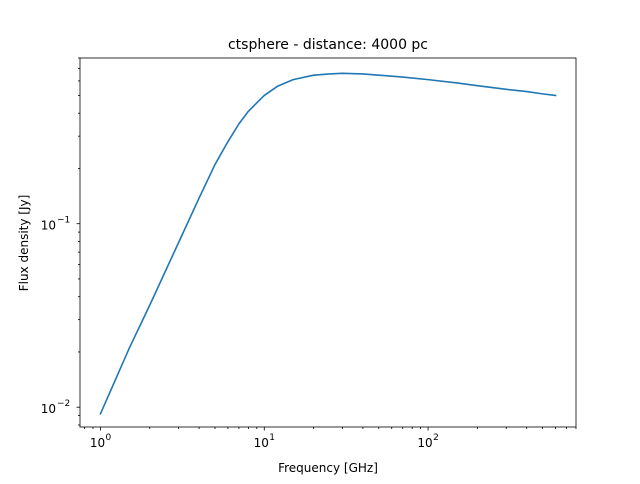 This screenshot has width=640, height=484. I want to click on y-tick-exponent: −2, so click(63, 404).